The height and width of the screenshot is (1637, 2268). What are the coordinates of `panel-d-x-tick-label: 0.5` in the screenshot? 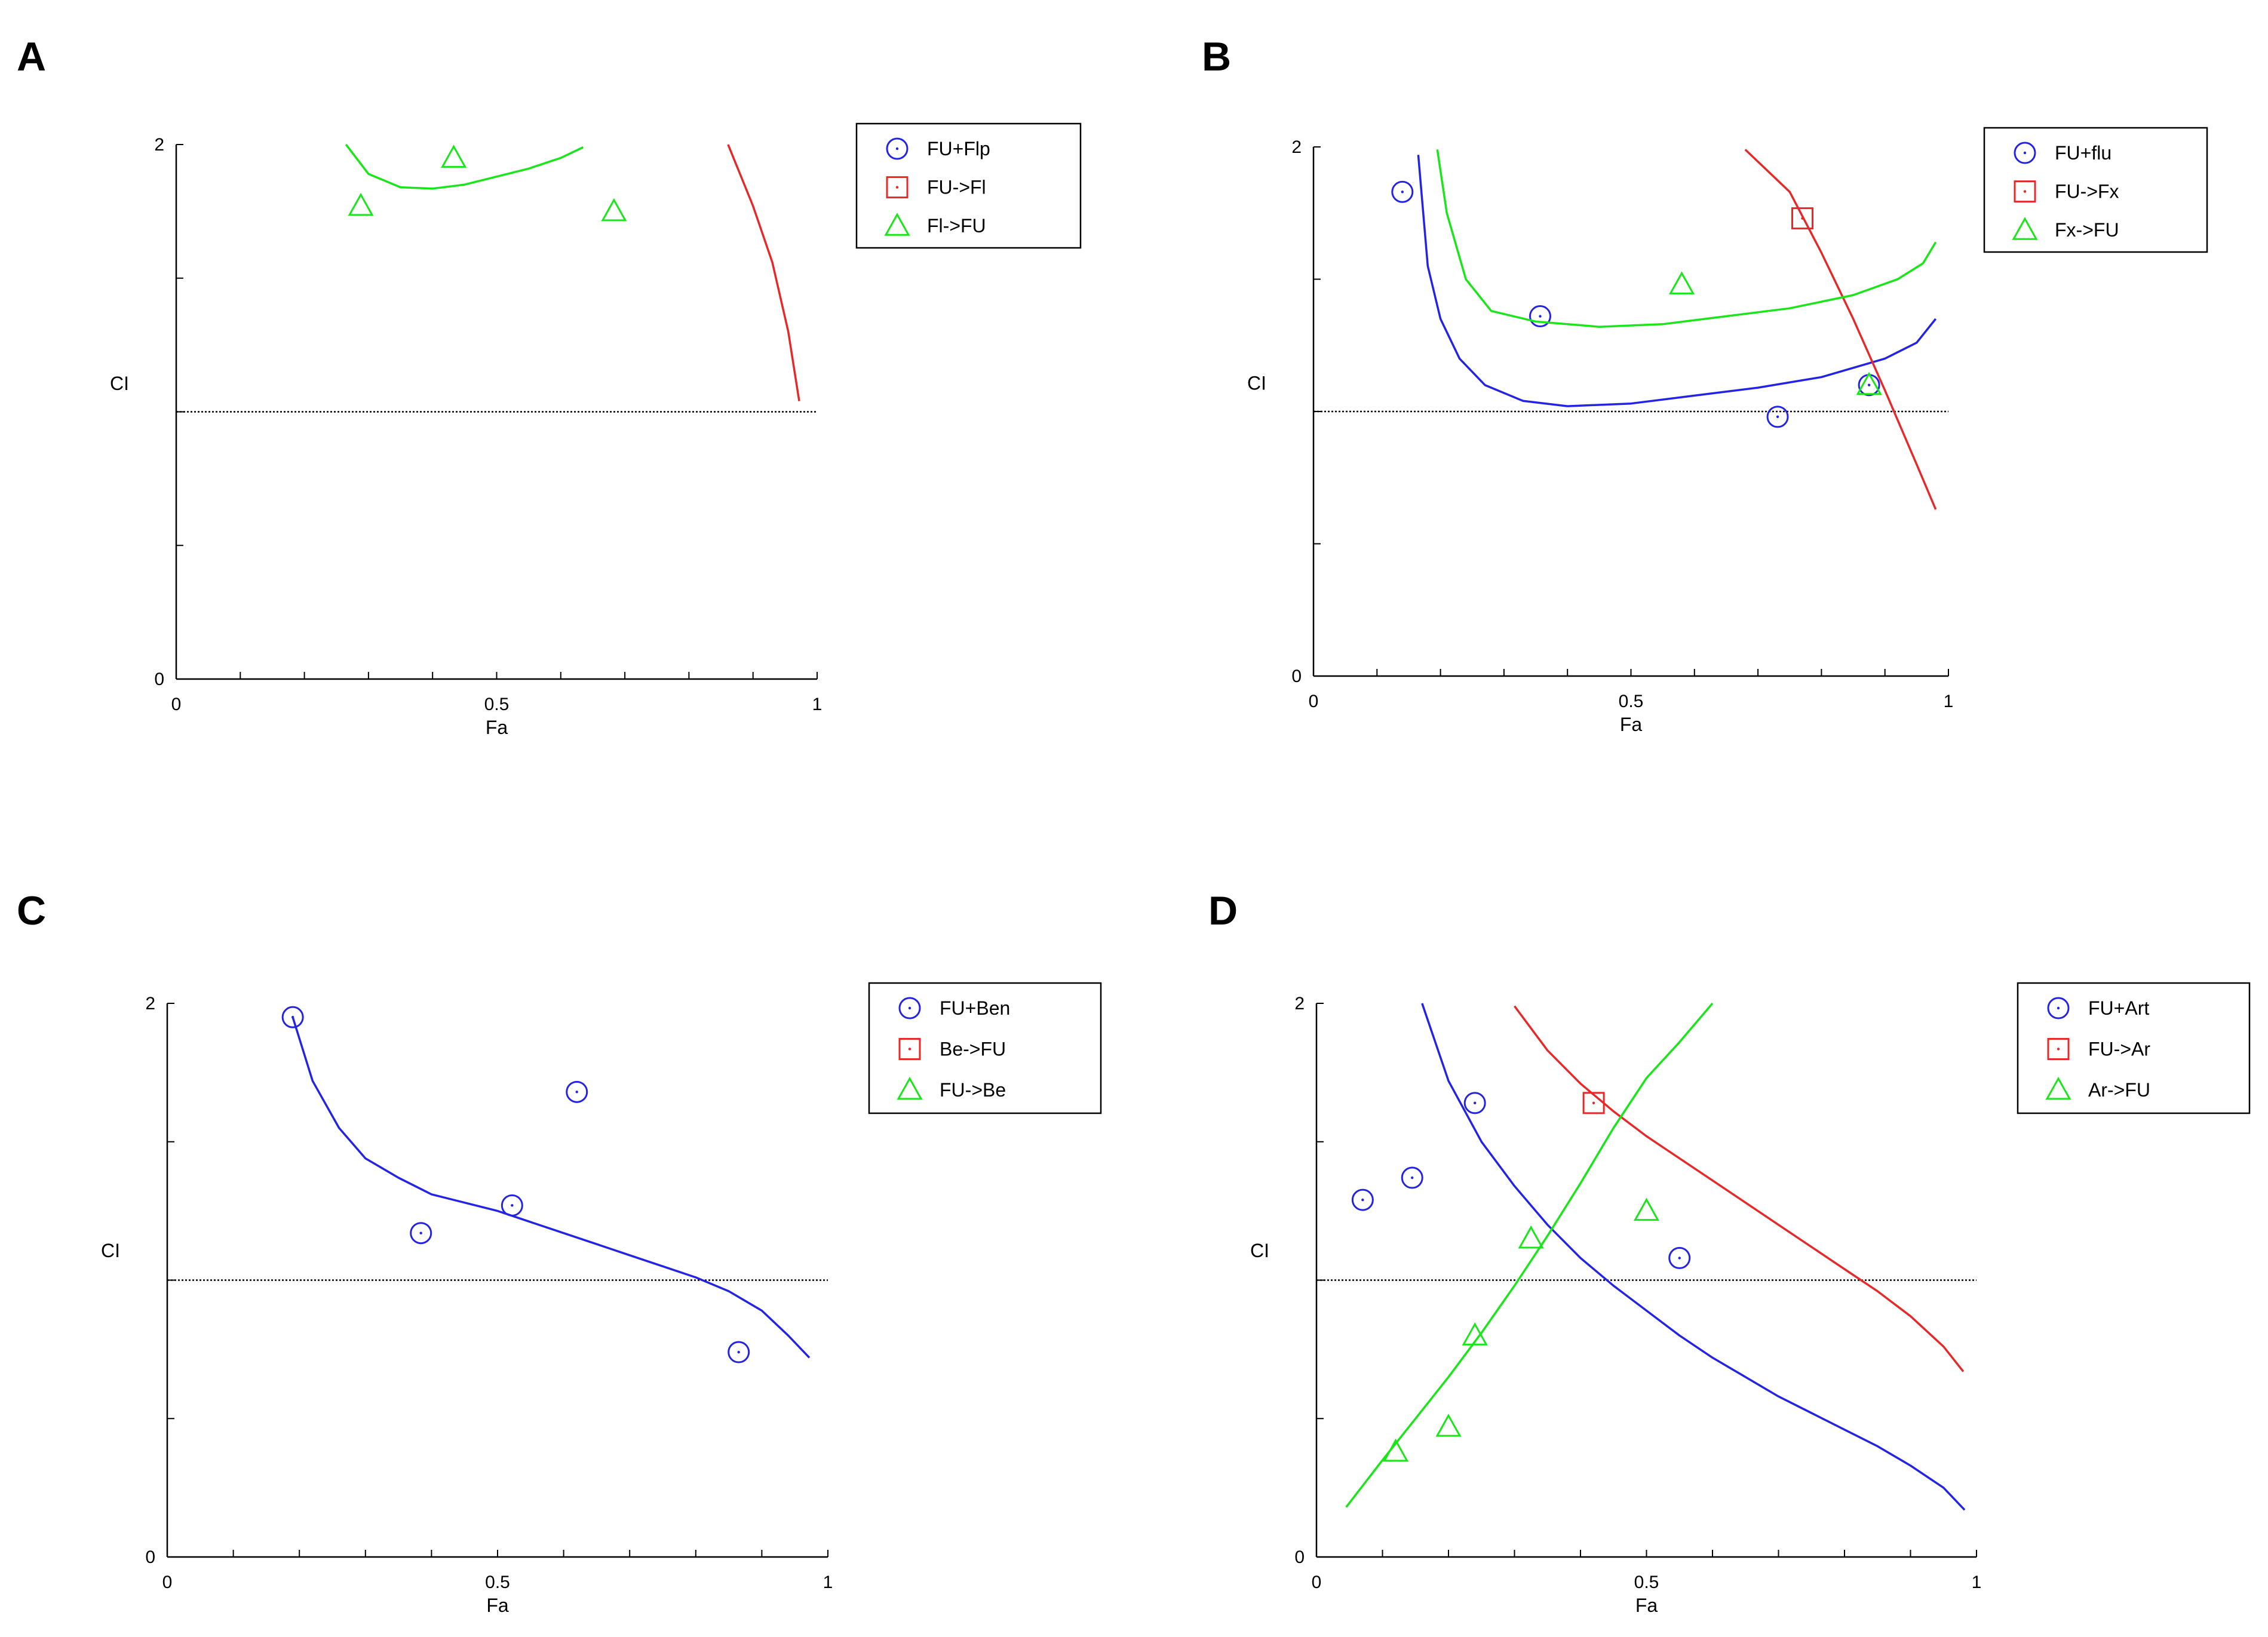 It's located at (1646, 1582).